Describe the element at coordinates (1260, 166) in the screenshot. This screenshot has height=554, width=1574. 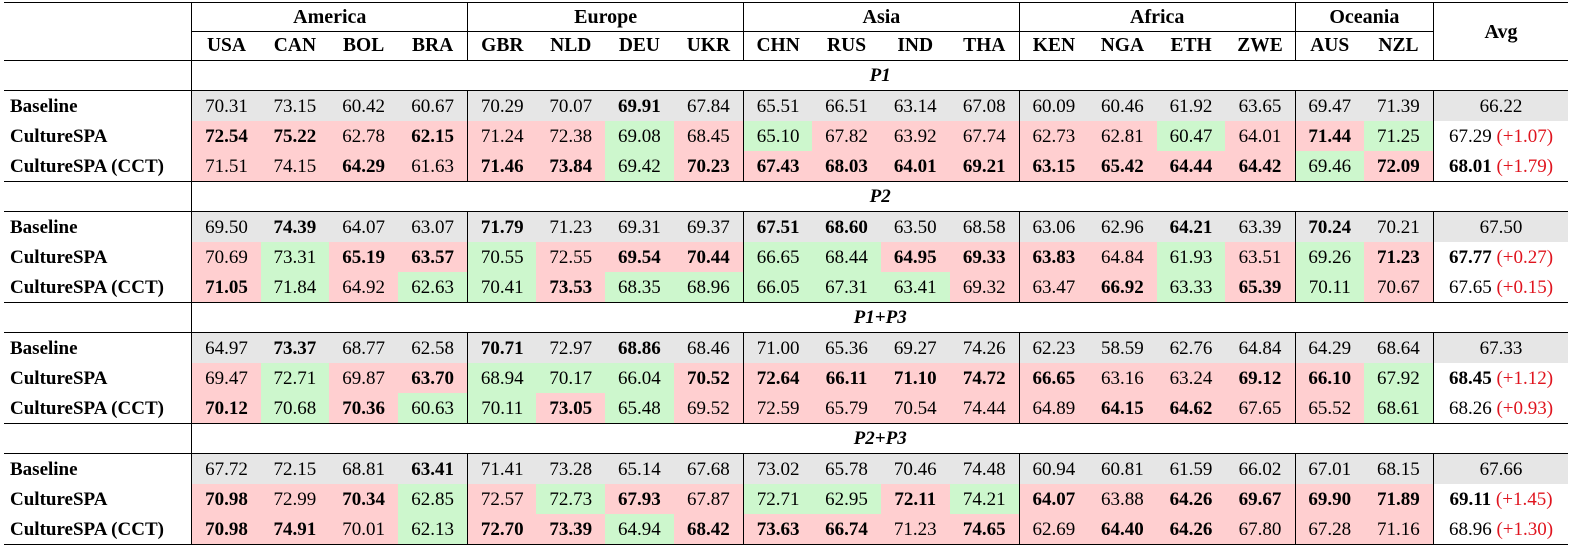
I see `table-cell: 64.42` at that location.